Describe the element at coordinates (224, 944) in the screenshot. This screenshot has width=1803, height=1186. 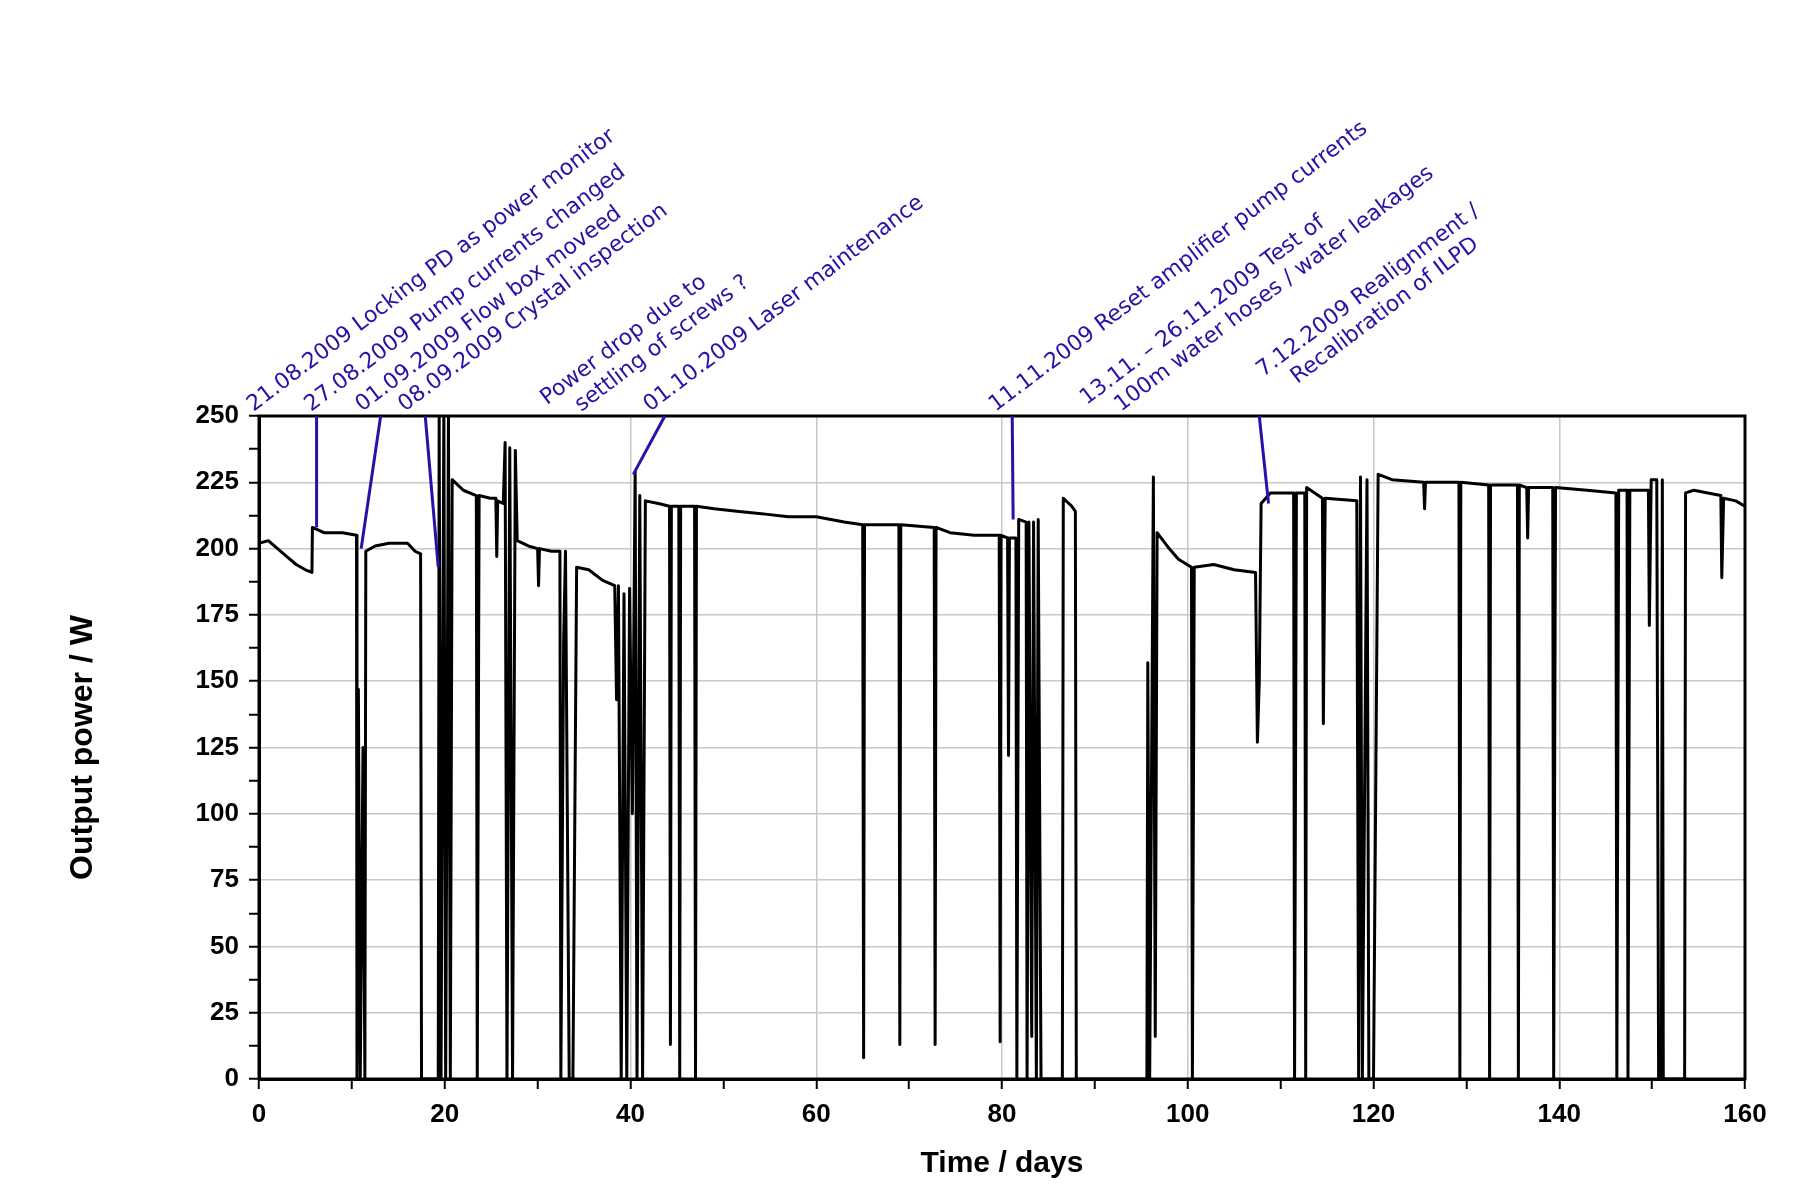
I see `y-tick-label: 50` at that location.